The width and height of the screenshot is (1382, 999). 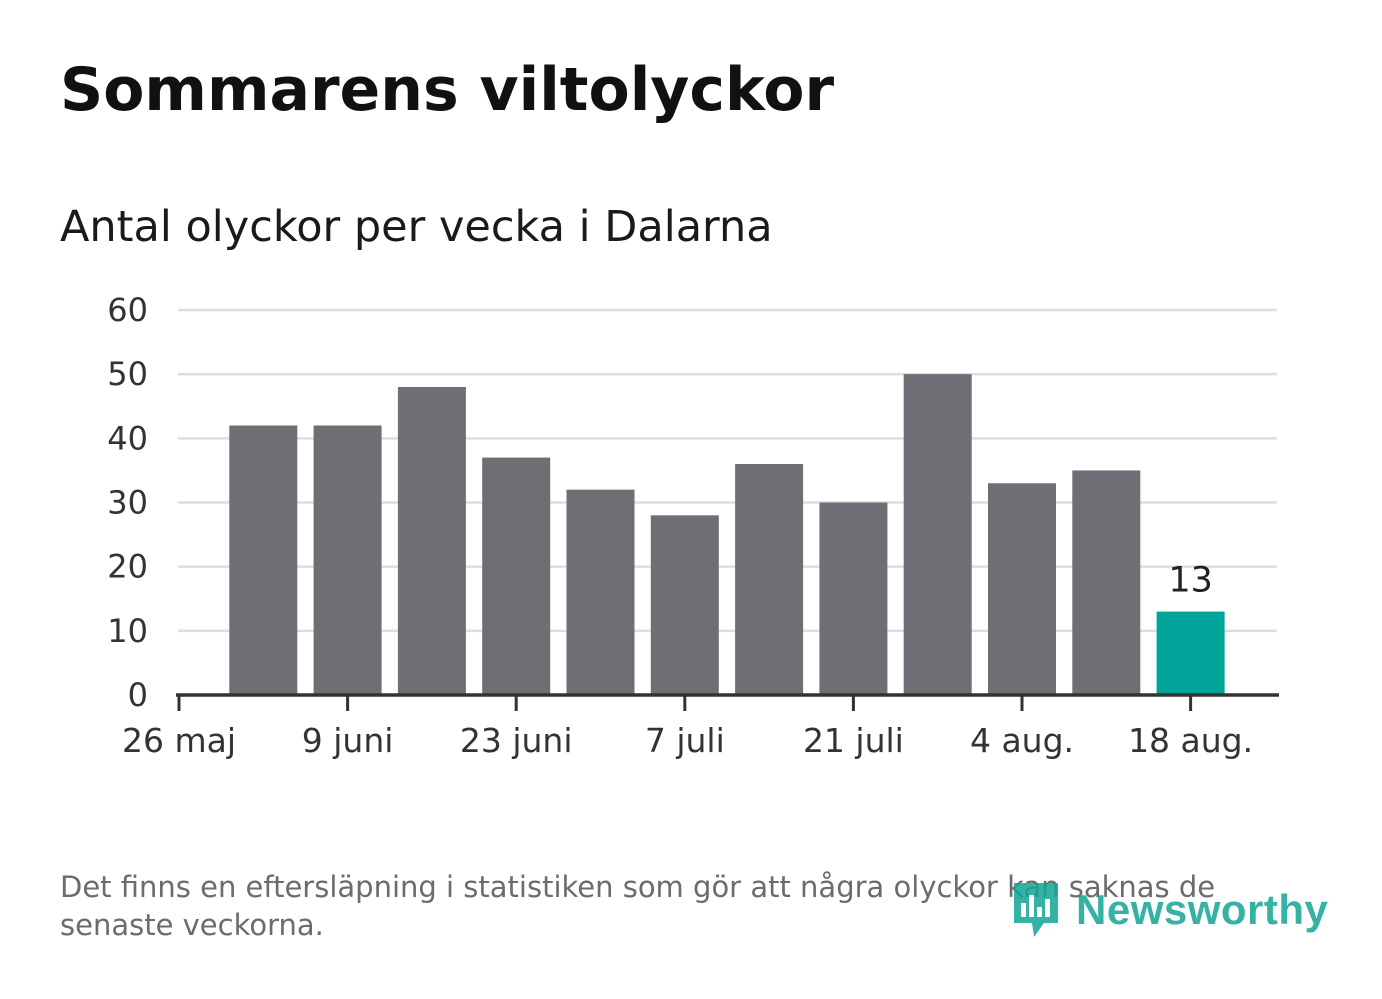 What do you see at coordinates (1190, 740) in the screenshot?
I see `x-tick-label: 18 aug.` at bounding box center [1190, 740].